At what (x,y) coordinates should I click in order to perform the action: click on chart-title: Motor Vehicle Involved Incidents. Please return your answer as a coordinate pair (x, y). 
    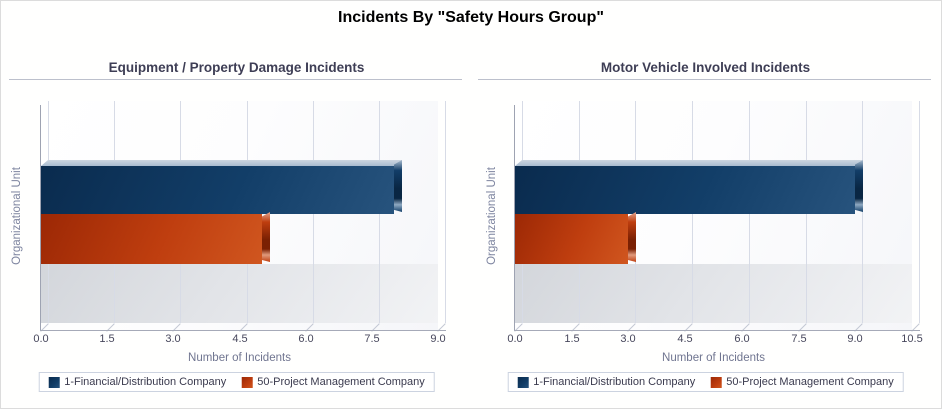
    Looking at the image, I should click on (705, 67).